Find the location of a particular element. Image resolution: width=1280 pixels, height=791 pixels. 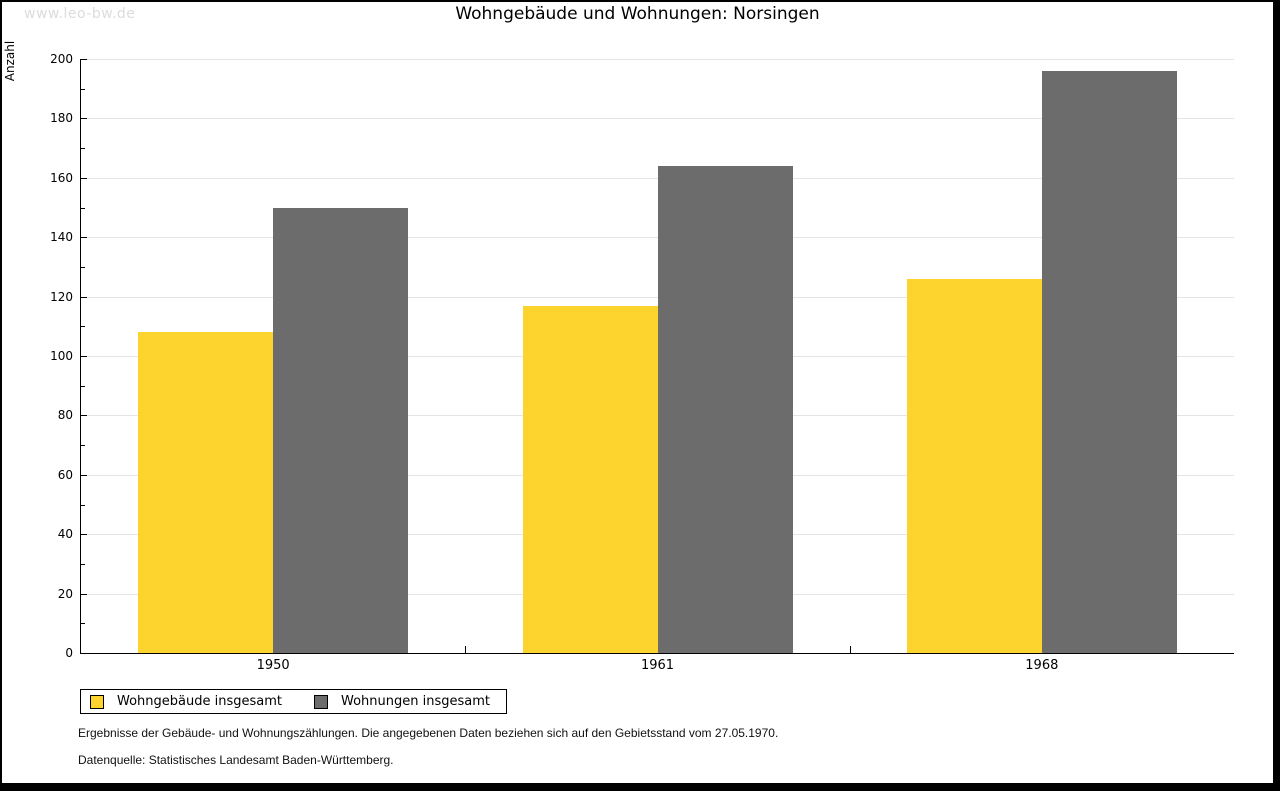

bar-1961-series2 is located at coordinates (725, 409).